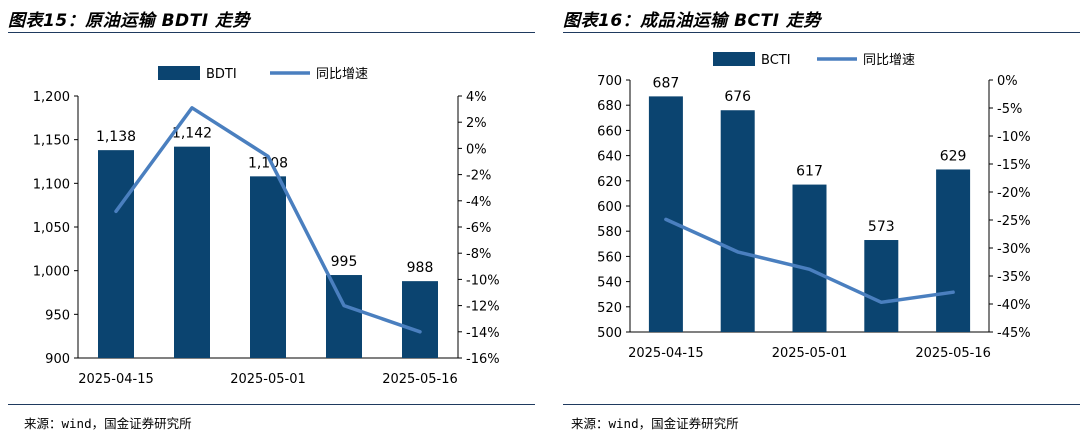  Describe the element at coordinates (609, 106) in the screenshot. I see `y-tick-label: 680` at that location.